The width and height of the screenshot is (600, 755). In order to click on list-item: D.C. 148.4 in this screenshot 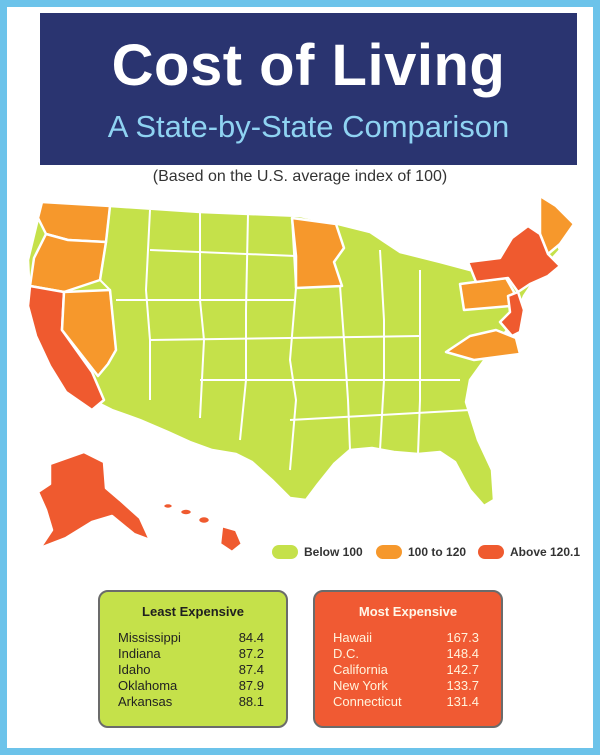, I will do `click(406, 654)`.